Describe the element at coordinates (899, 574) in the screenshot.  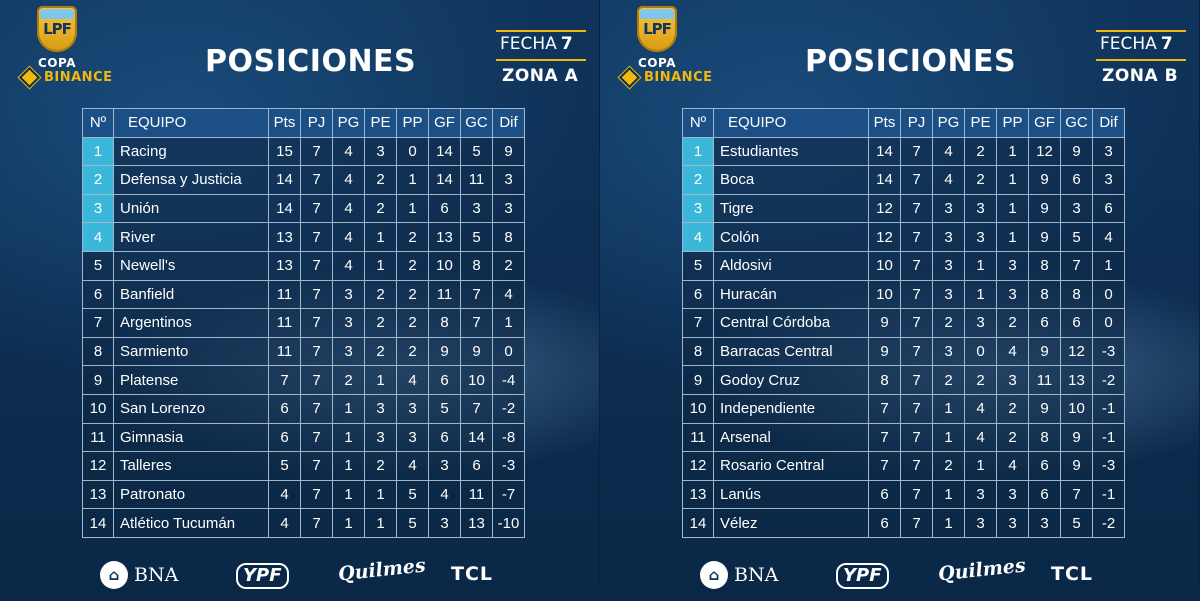
I see `sponsor-bar: ⌂ BNA YPF Quilmes TCL` at that location.